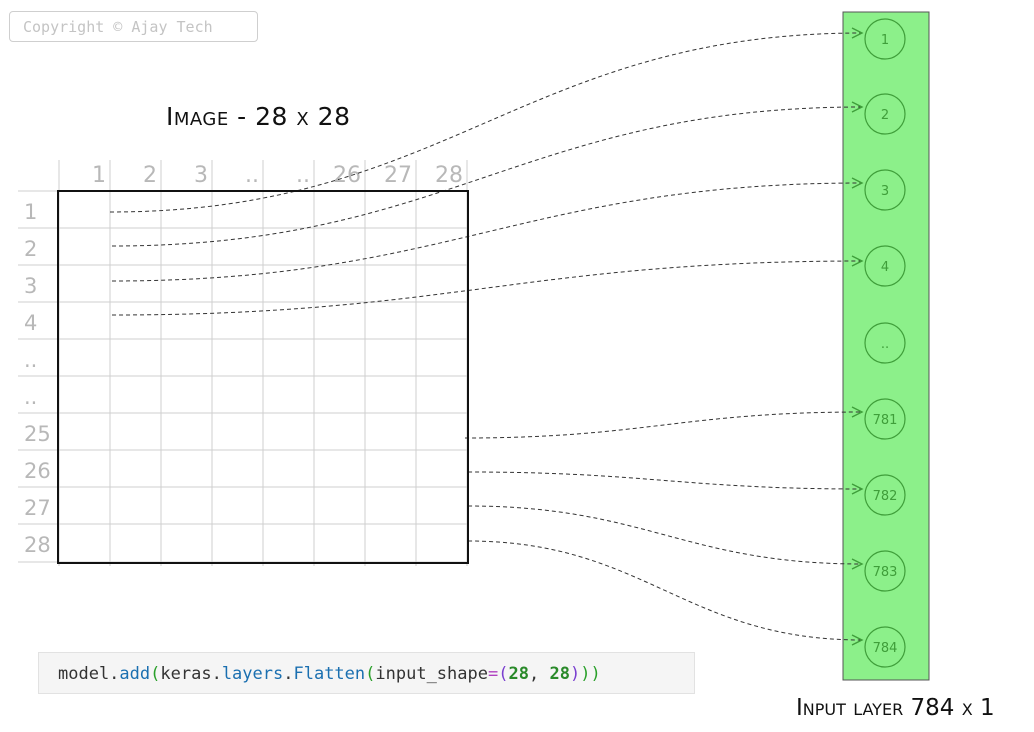 Image resolution: width=1034 pixels, height=732 pixels. I want to click on neuron-label: 1, so click(885, 40).